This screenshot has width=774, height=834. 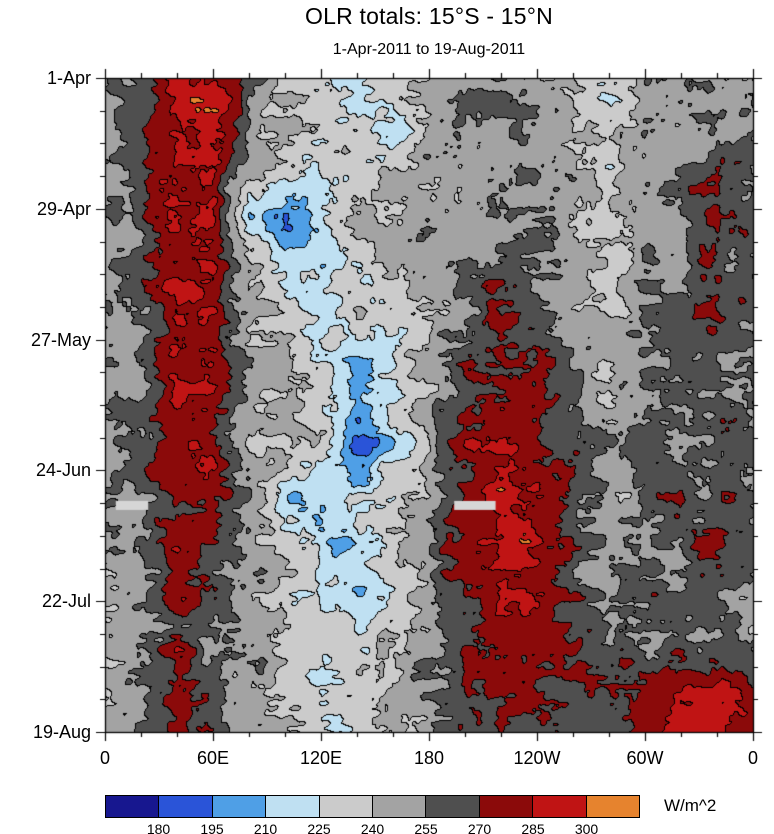 What do you see at coordinates (265, 827) in the screenshot?
I see `colorbar-tick-label: 210` at bounding box center [265, 827].